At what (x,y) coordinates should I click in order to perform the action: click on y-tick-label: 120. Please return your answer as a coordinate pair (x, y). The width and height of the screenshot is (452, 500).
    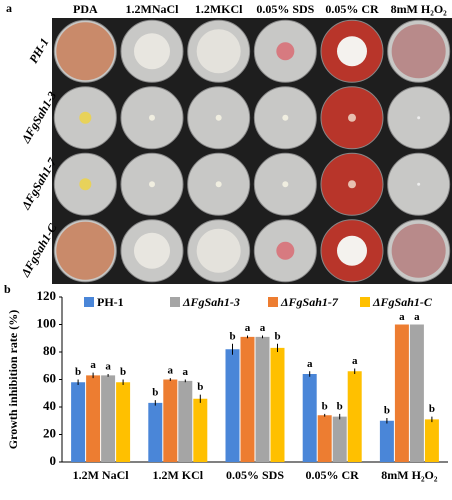
    Looking at the image, I should click on (47, 295).